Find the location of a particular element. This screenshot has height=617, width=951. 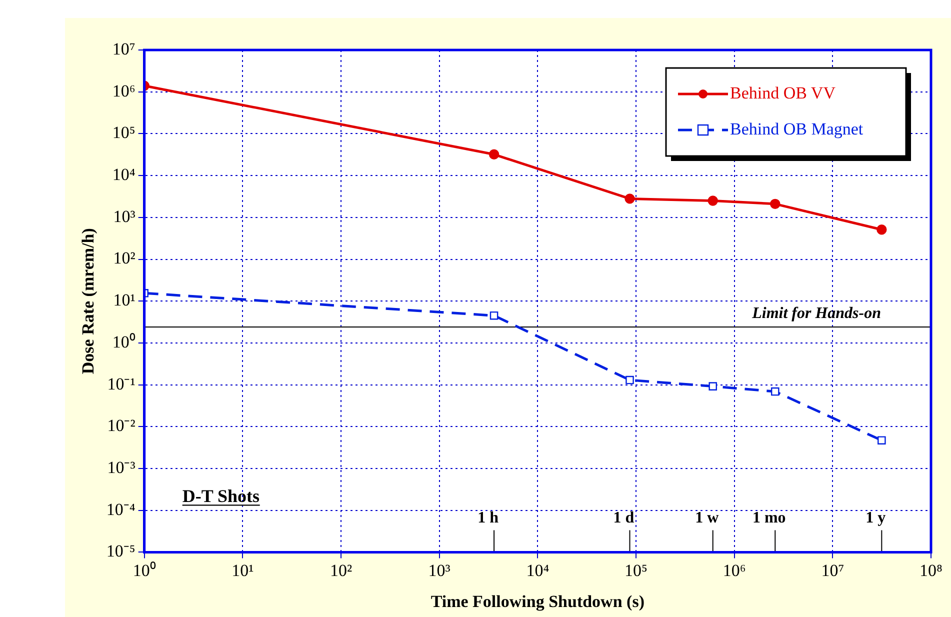

annotation: D-T Shots is located at coordinates (221, 496).